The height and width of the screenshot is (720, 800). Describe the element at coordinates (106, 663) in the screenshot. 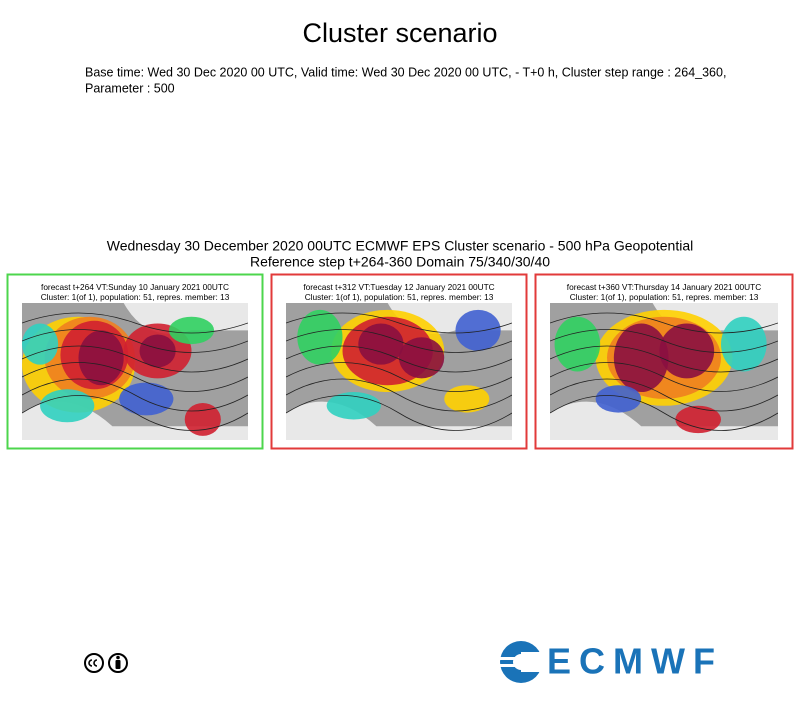

I see `cc-icon` at that location.